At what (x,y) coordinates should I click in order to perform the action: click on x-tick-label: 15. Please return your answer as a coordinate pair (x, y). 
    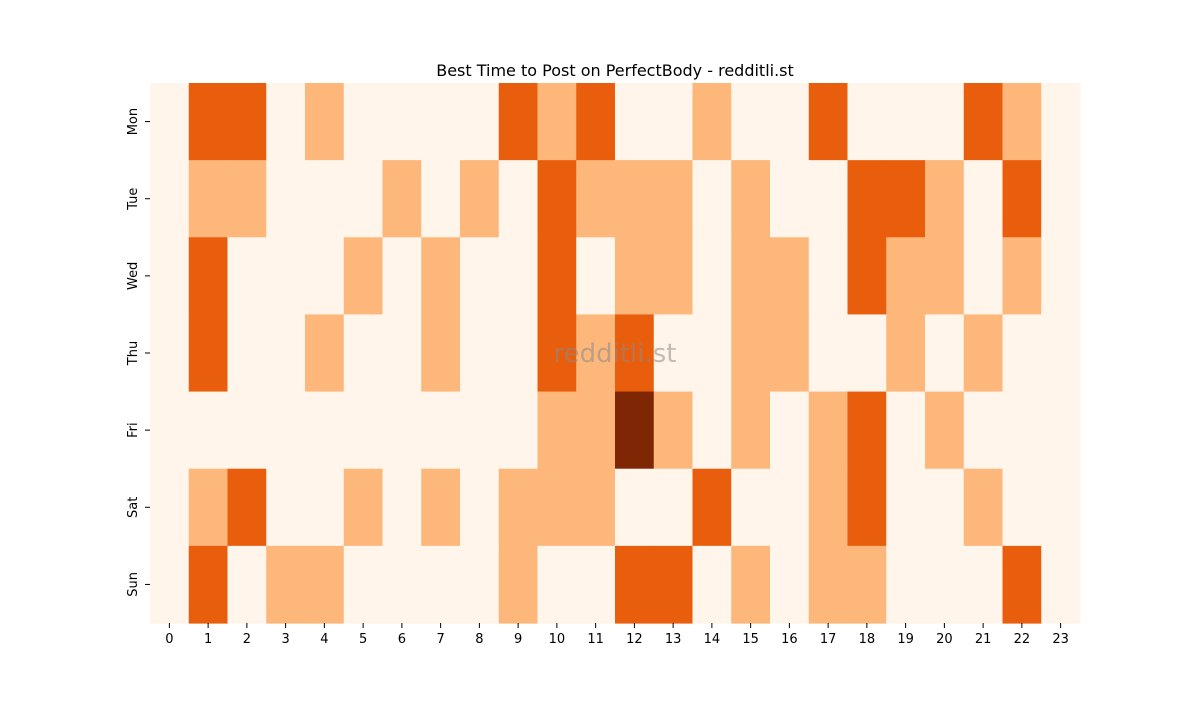
    Looking at the image, I should click on (750, 639).